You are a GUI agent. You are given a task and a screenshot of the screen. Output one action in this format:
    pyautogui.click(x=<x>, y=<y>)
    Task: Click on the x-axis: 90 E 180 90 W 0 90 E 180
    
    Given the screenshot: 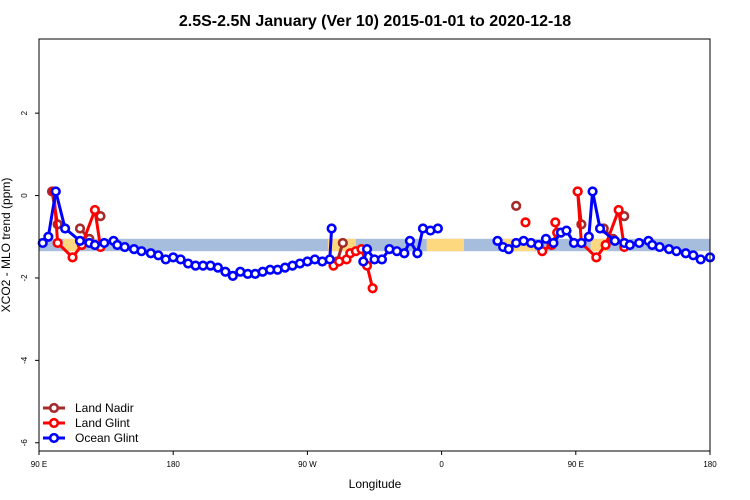 What is the action you would take?
    pyautogui.click(x=374, y=460)
    